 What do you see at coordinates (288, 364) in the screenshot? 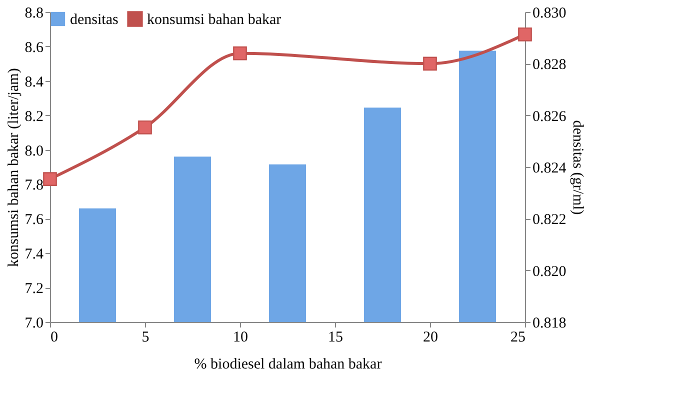
I see `x-axis-title: % biodiesel dalam bahan bakar` at bounding box center [288, 364].